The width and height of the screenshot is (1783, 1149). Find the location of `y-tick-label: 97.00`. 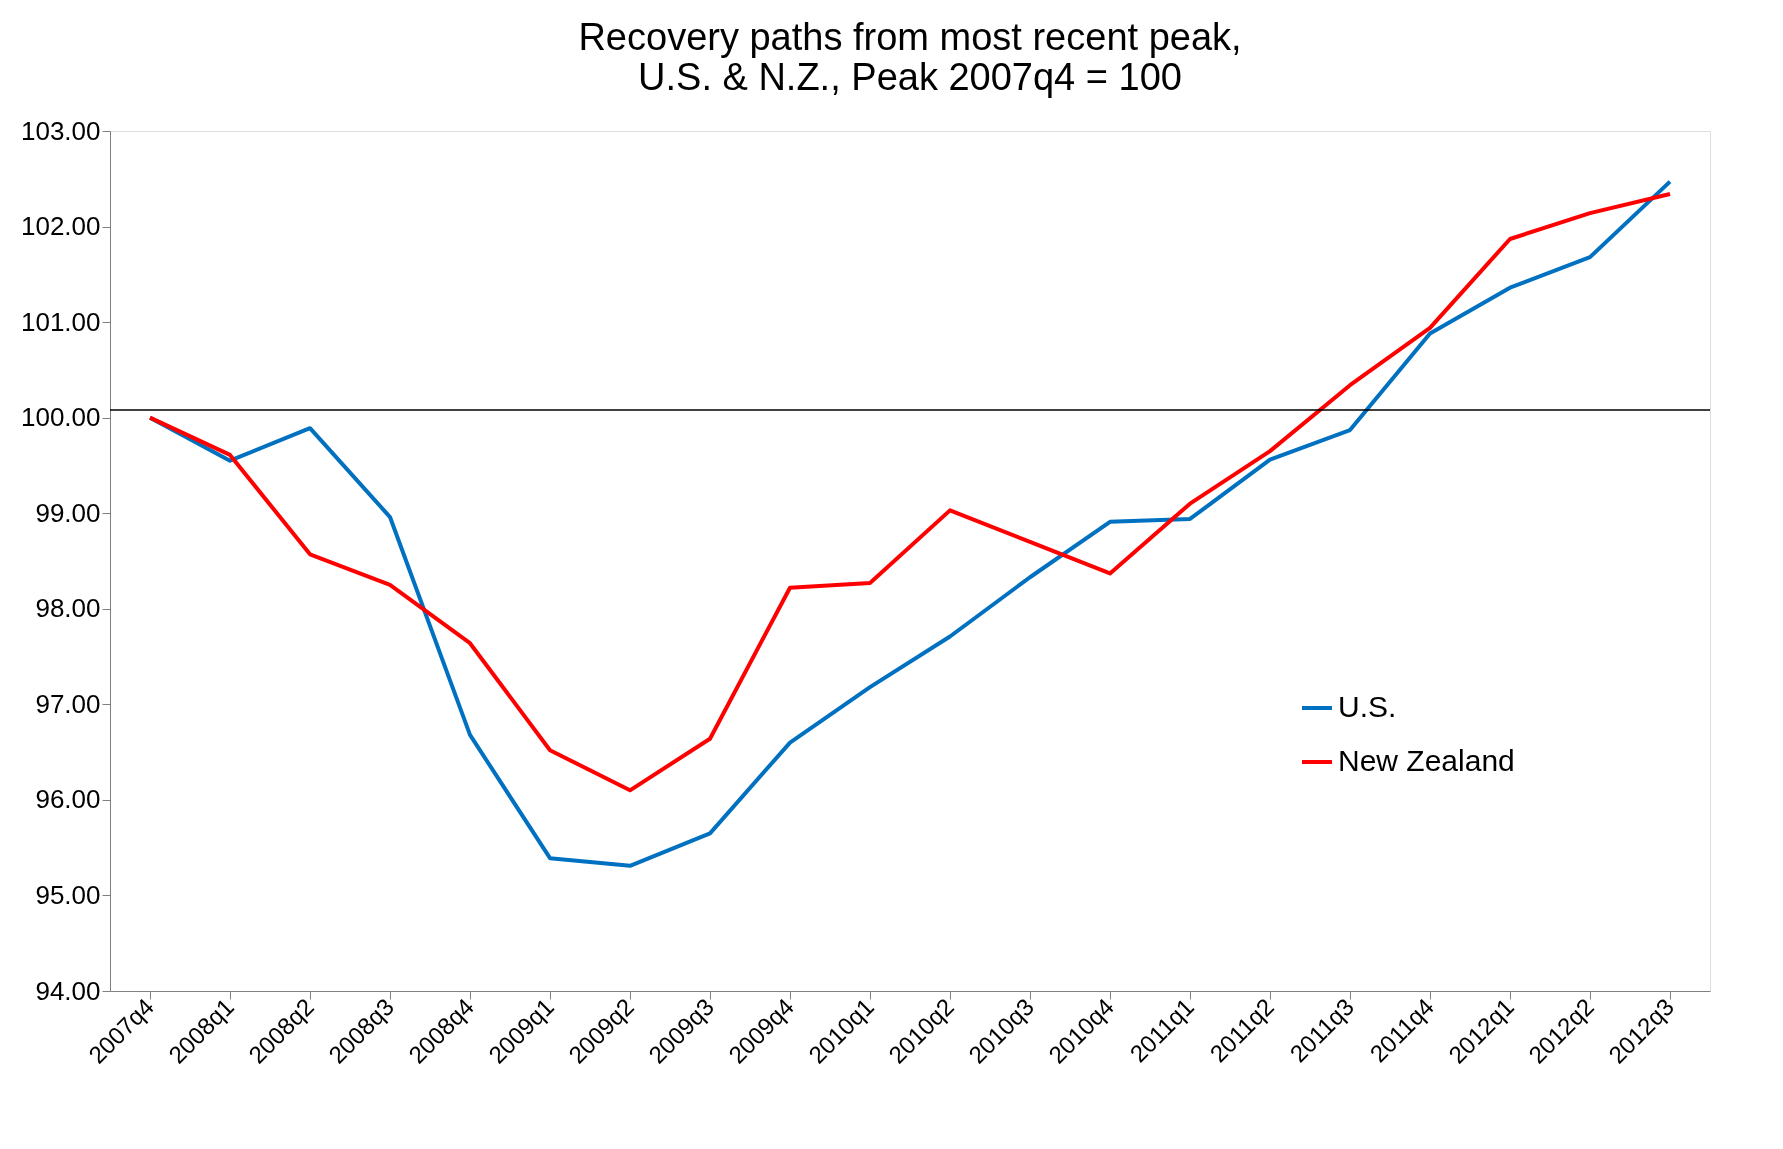

y-tick-label: 97.00 is located at coordinates (68, 703).